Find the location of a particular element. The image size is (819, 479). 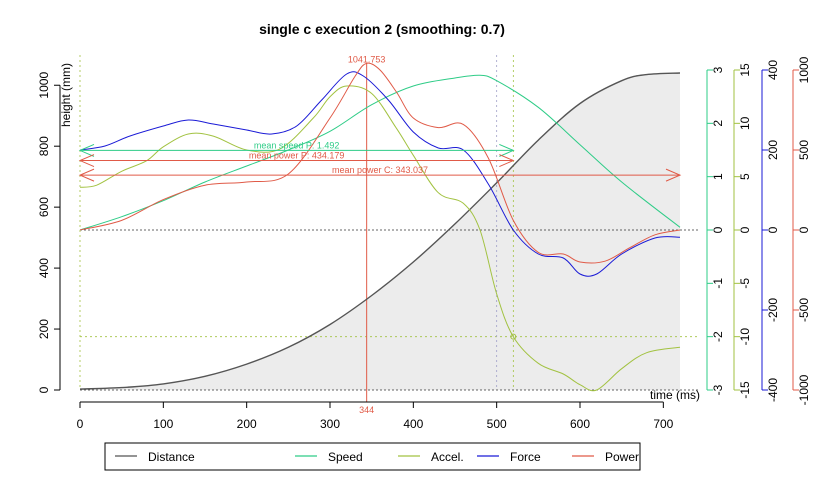

x-tick-label: 300 is located at coordinates (330, 424).